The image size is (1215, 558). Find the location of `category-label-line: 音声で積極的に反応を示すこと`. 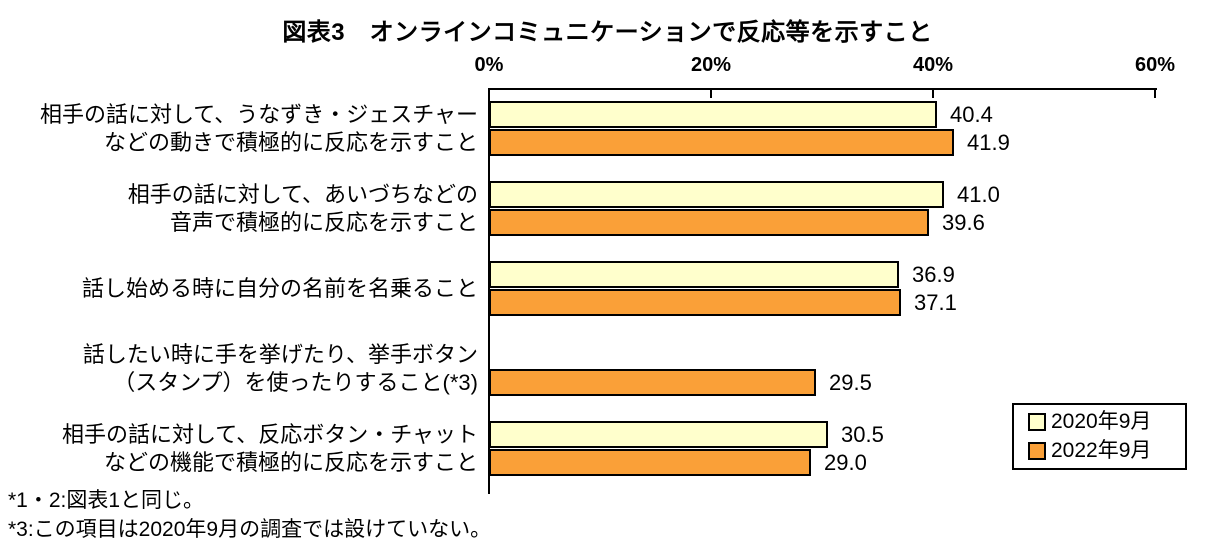

category-label-line: 音声で積極的に反応を示すこと is located at coordinates (323, 222).